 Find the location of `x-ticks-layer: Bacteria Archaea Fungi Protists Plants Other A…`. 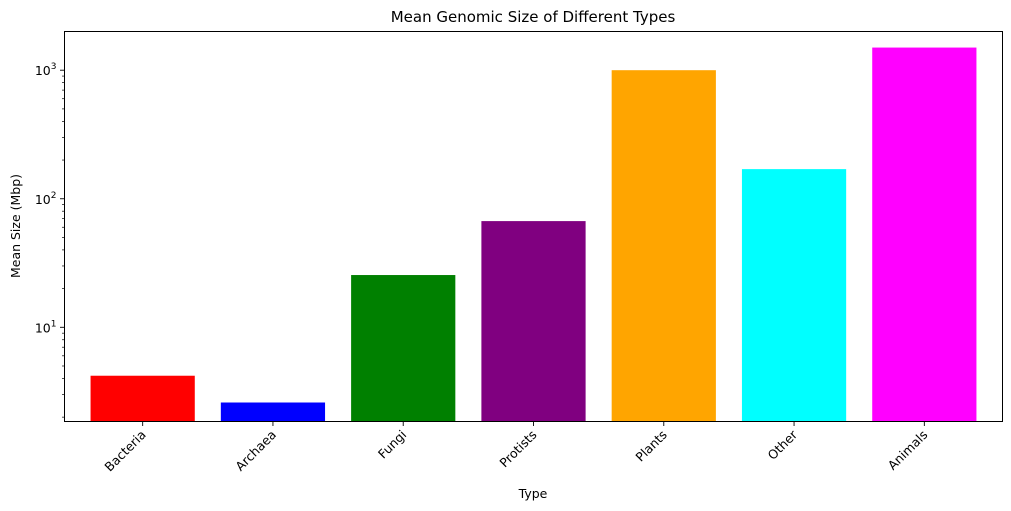

x-ticks-layer: Bacteria Archaea Fungi Protists Plants Other A… is located at coordinates (516, 447).